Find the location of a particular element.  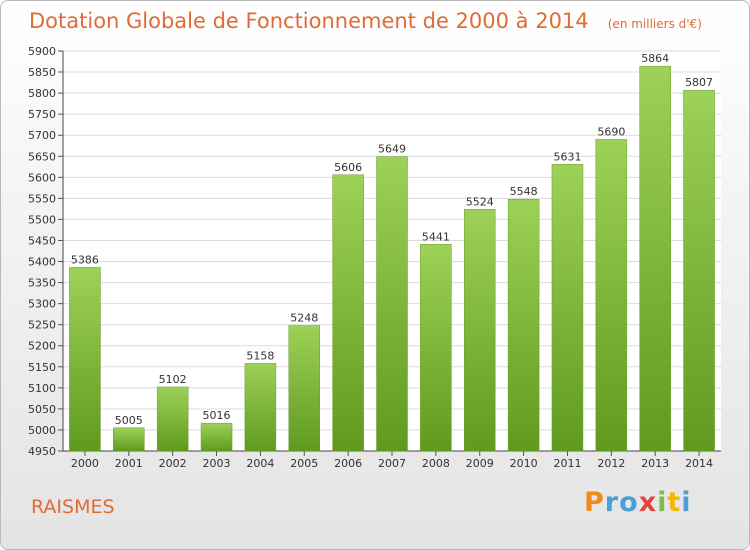

bar-value-label: 5690 is located at coordinates (611, 131).